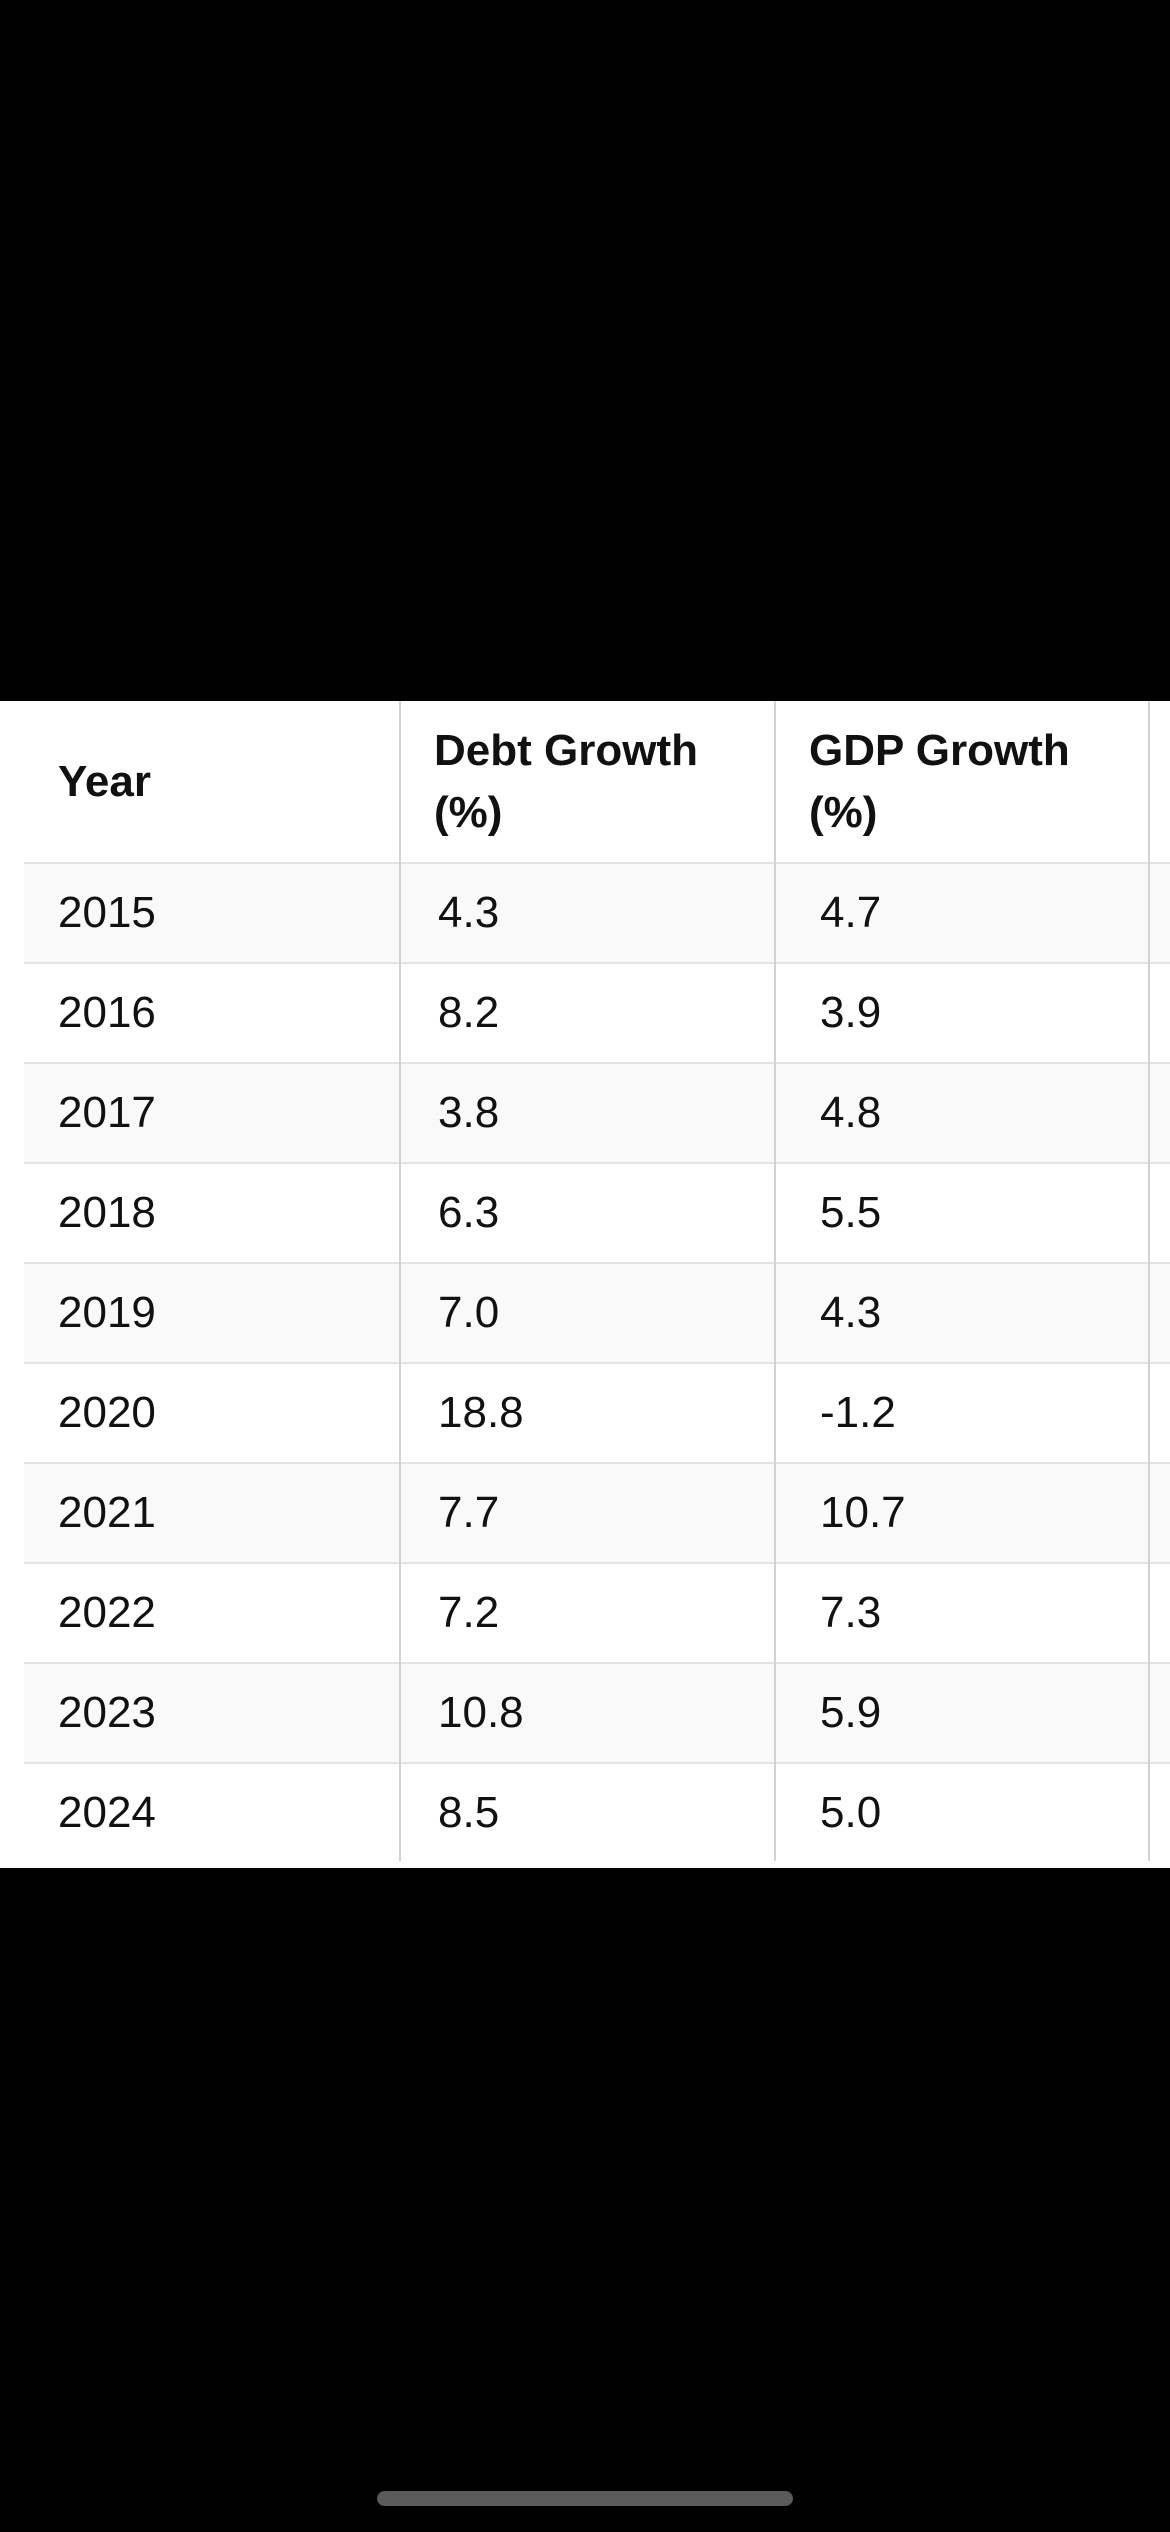 The width and height of the screenshot is (1170, 2532). What do you see at coordinates (107, 1012) in the screenshot?
I see `cell-year: 2016` at bounding box center [107, 1012].